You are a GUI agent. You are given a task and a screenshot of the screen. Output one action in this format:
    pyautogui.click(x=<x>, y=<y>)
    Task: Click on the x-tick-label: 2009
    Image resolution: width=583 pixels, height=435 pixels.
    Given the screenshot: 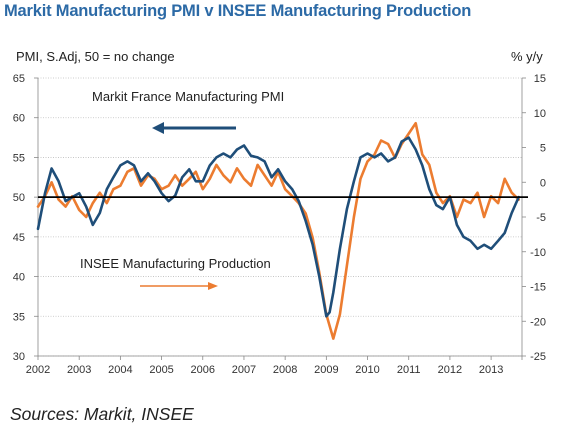 What is the action you would take?
    pyautogui.click(x=326, y=370)
    